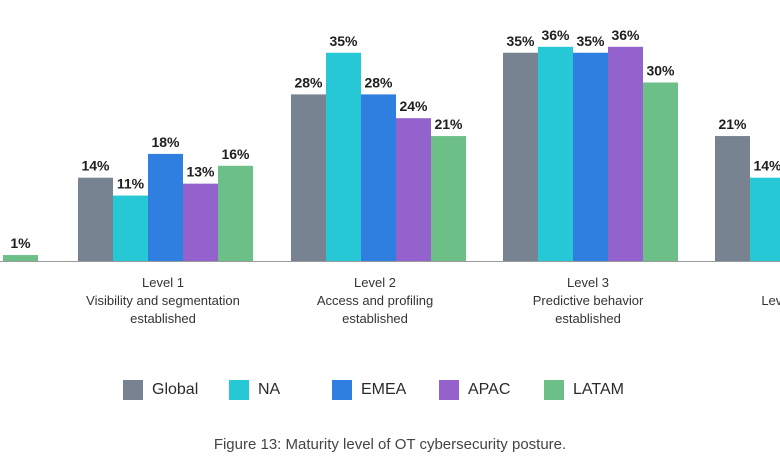 This screenshot has height=470, width=780. Describe the element at coordinates (269, 389) in the screenshot. I see `legend-label-na: NA` at that location.